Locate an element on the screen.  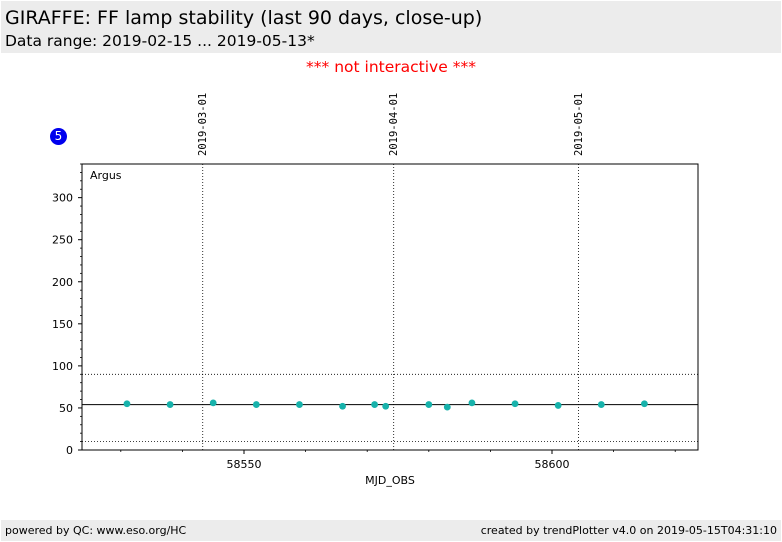
date-marker-label: 2019-03-01 is located at coordinates (203, 124).